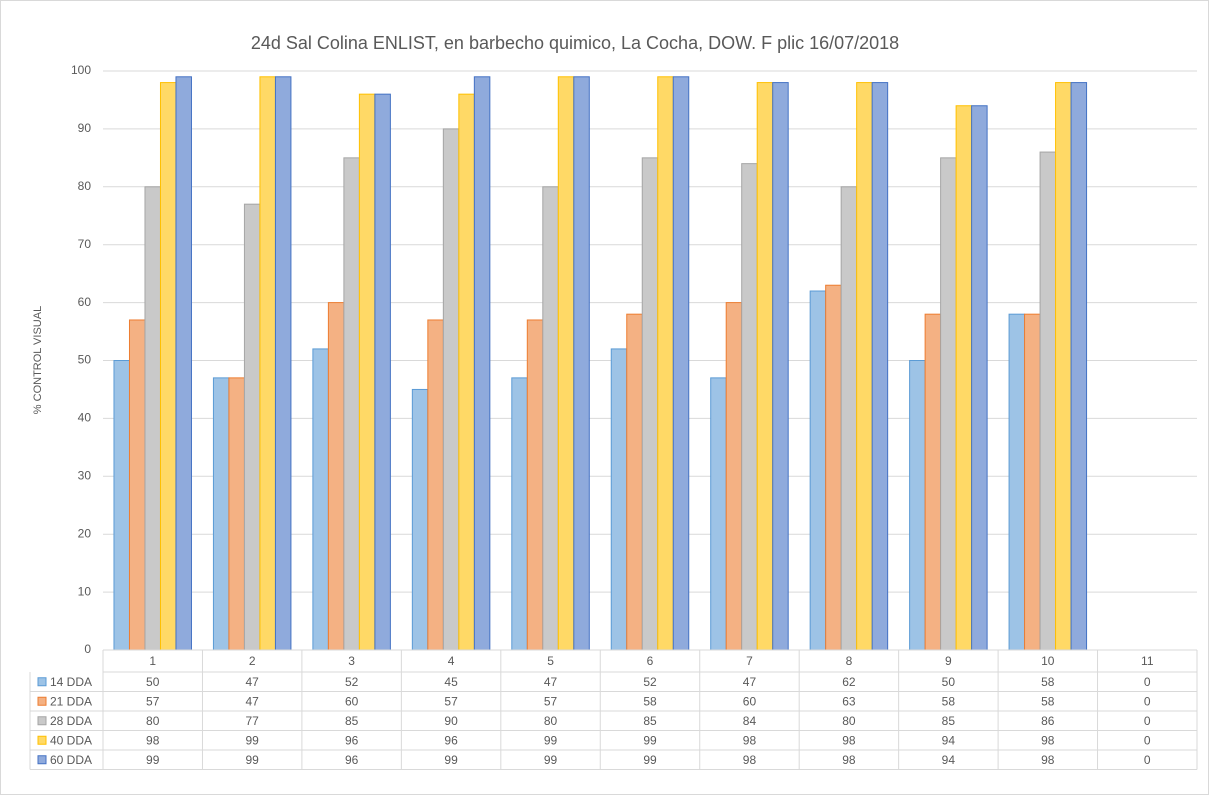 The image size is (1209, 795). Describe the element at coordinates (750, 701) in the screenshot. I see `table-value: 60` at that location.